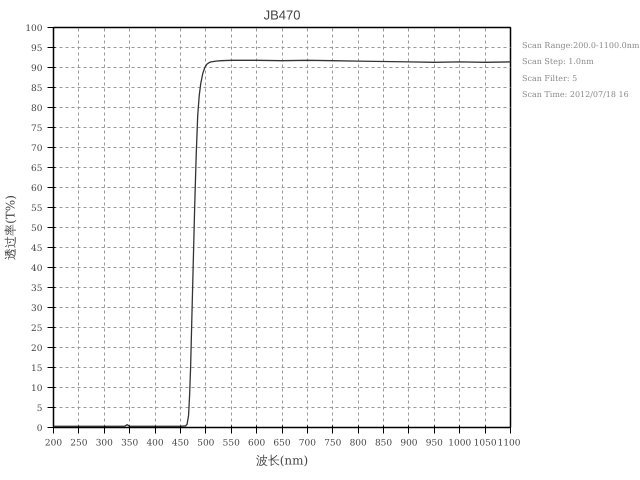 The width and height of the screenshot is (640, 480). I want to click on y-tick-label: 70, so click(37, 149).